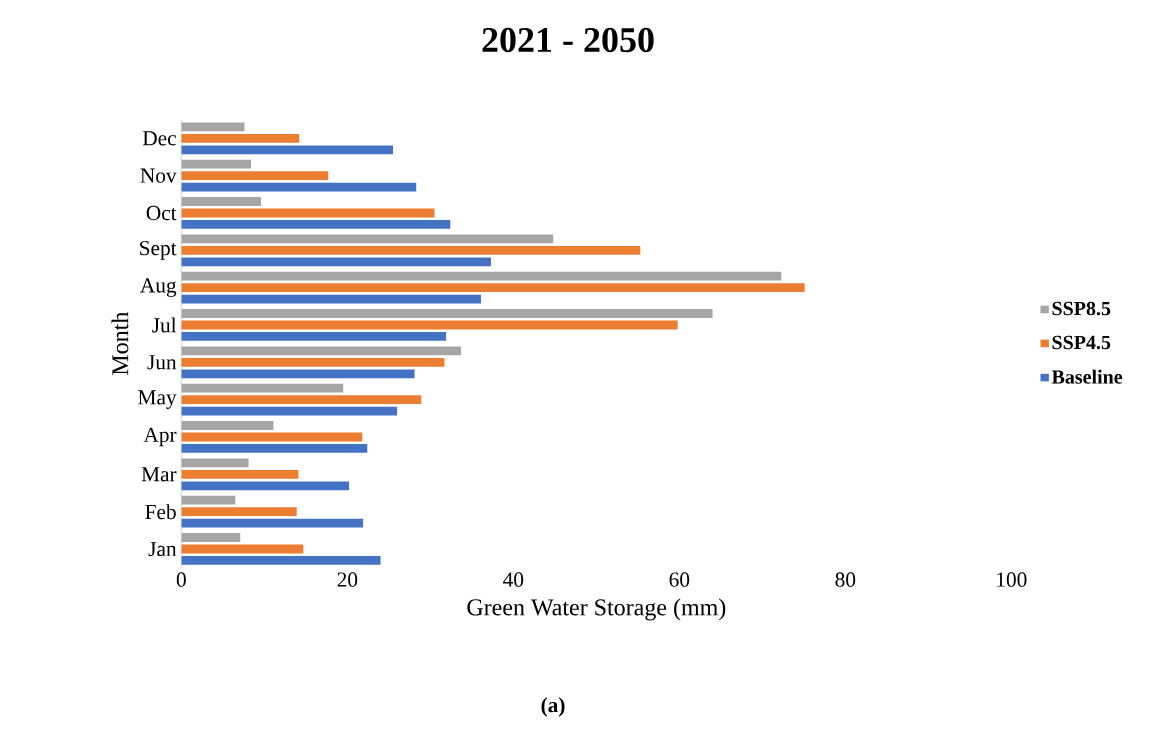  Describe the element at coordinates (159, 474) in the screenshot. I see `y-tick-label: Mar` at that location.